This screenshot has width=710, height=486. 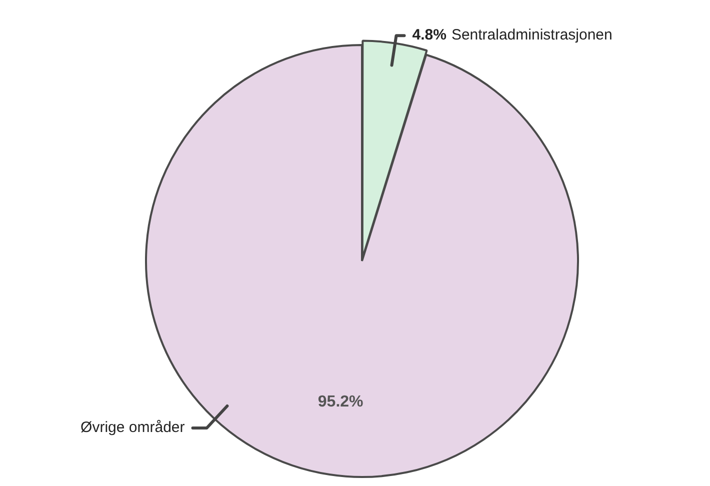 I want to click on slice-label: Øvrige områder, so click(x=132, y=427).